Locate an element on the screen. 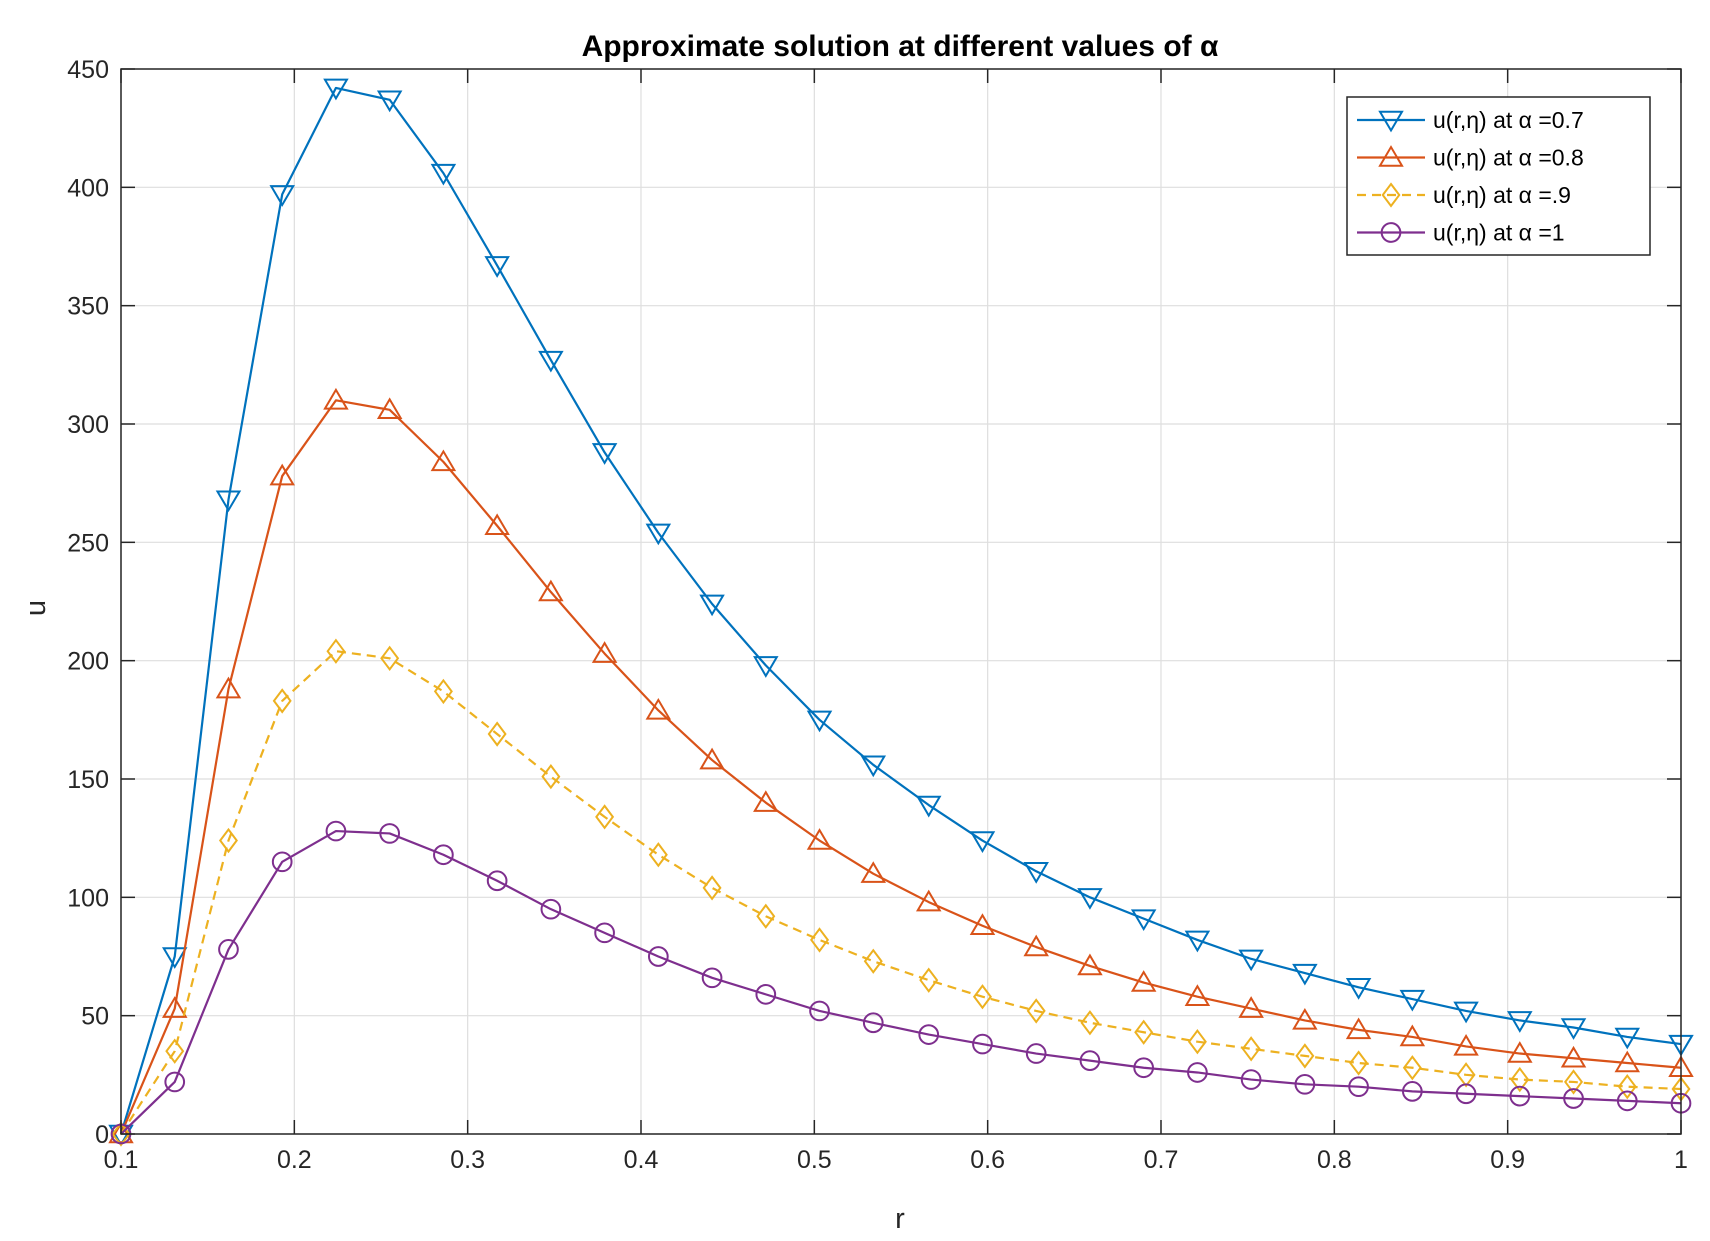 The width and height of the screenshot is (1710, 1241). x-tick-label: 0.9 is located at coordinates (1507, 1160).